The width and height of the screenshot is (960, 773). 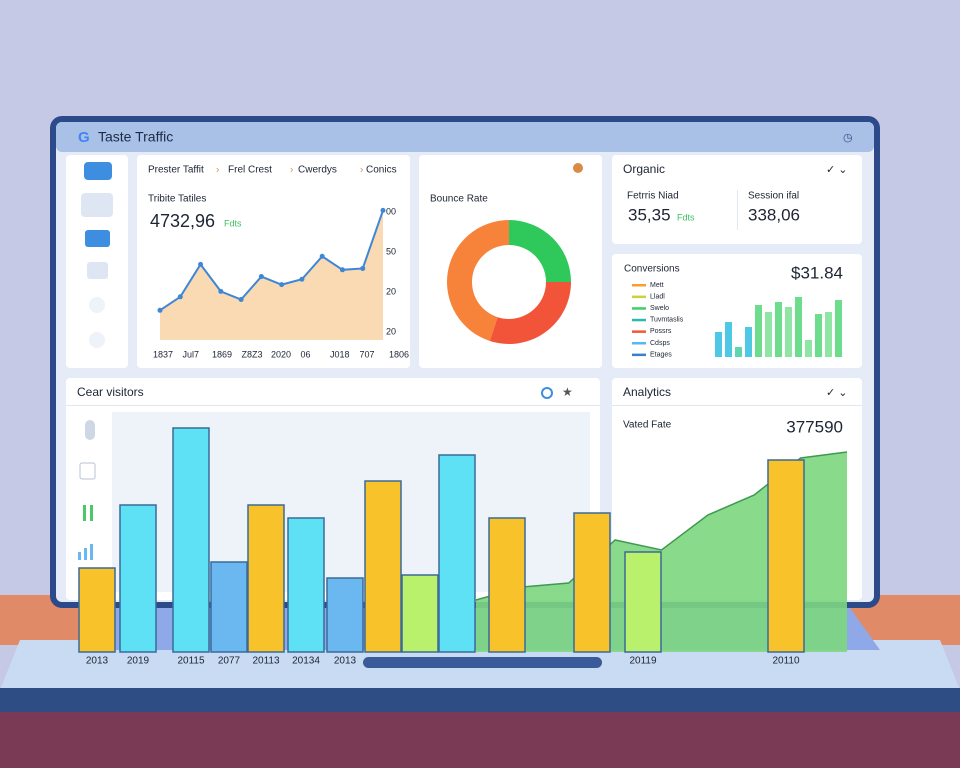 What do you see at coordinates (657, 296) in the screenshot?
I see `legend-label: Lladl` at bounding box center [657, 296].